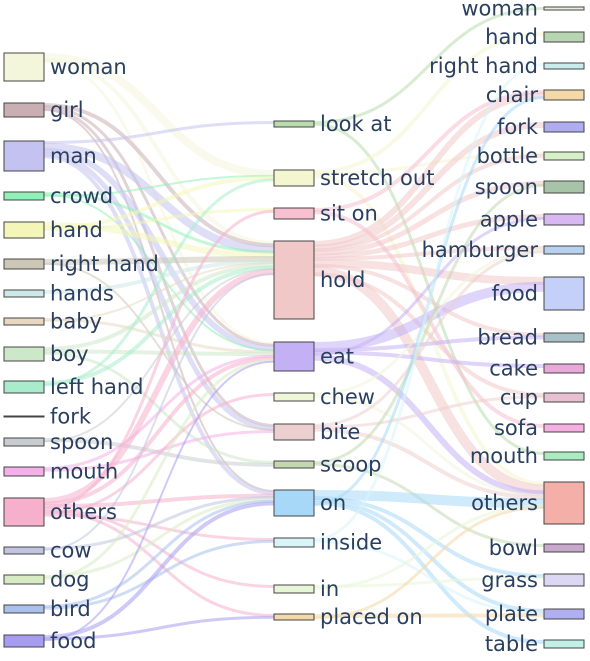 This screenshot has height=661, width=590. What do you see at coordinates (83, 512) in the screenshot?
I see `source-label: others` at bounding box center [83, 512].